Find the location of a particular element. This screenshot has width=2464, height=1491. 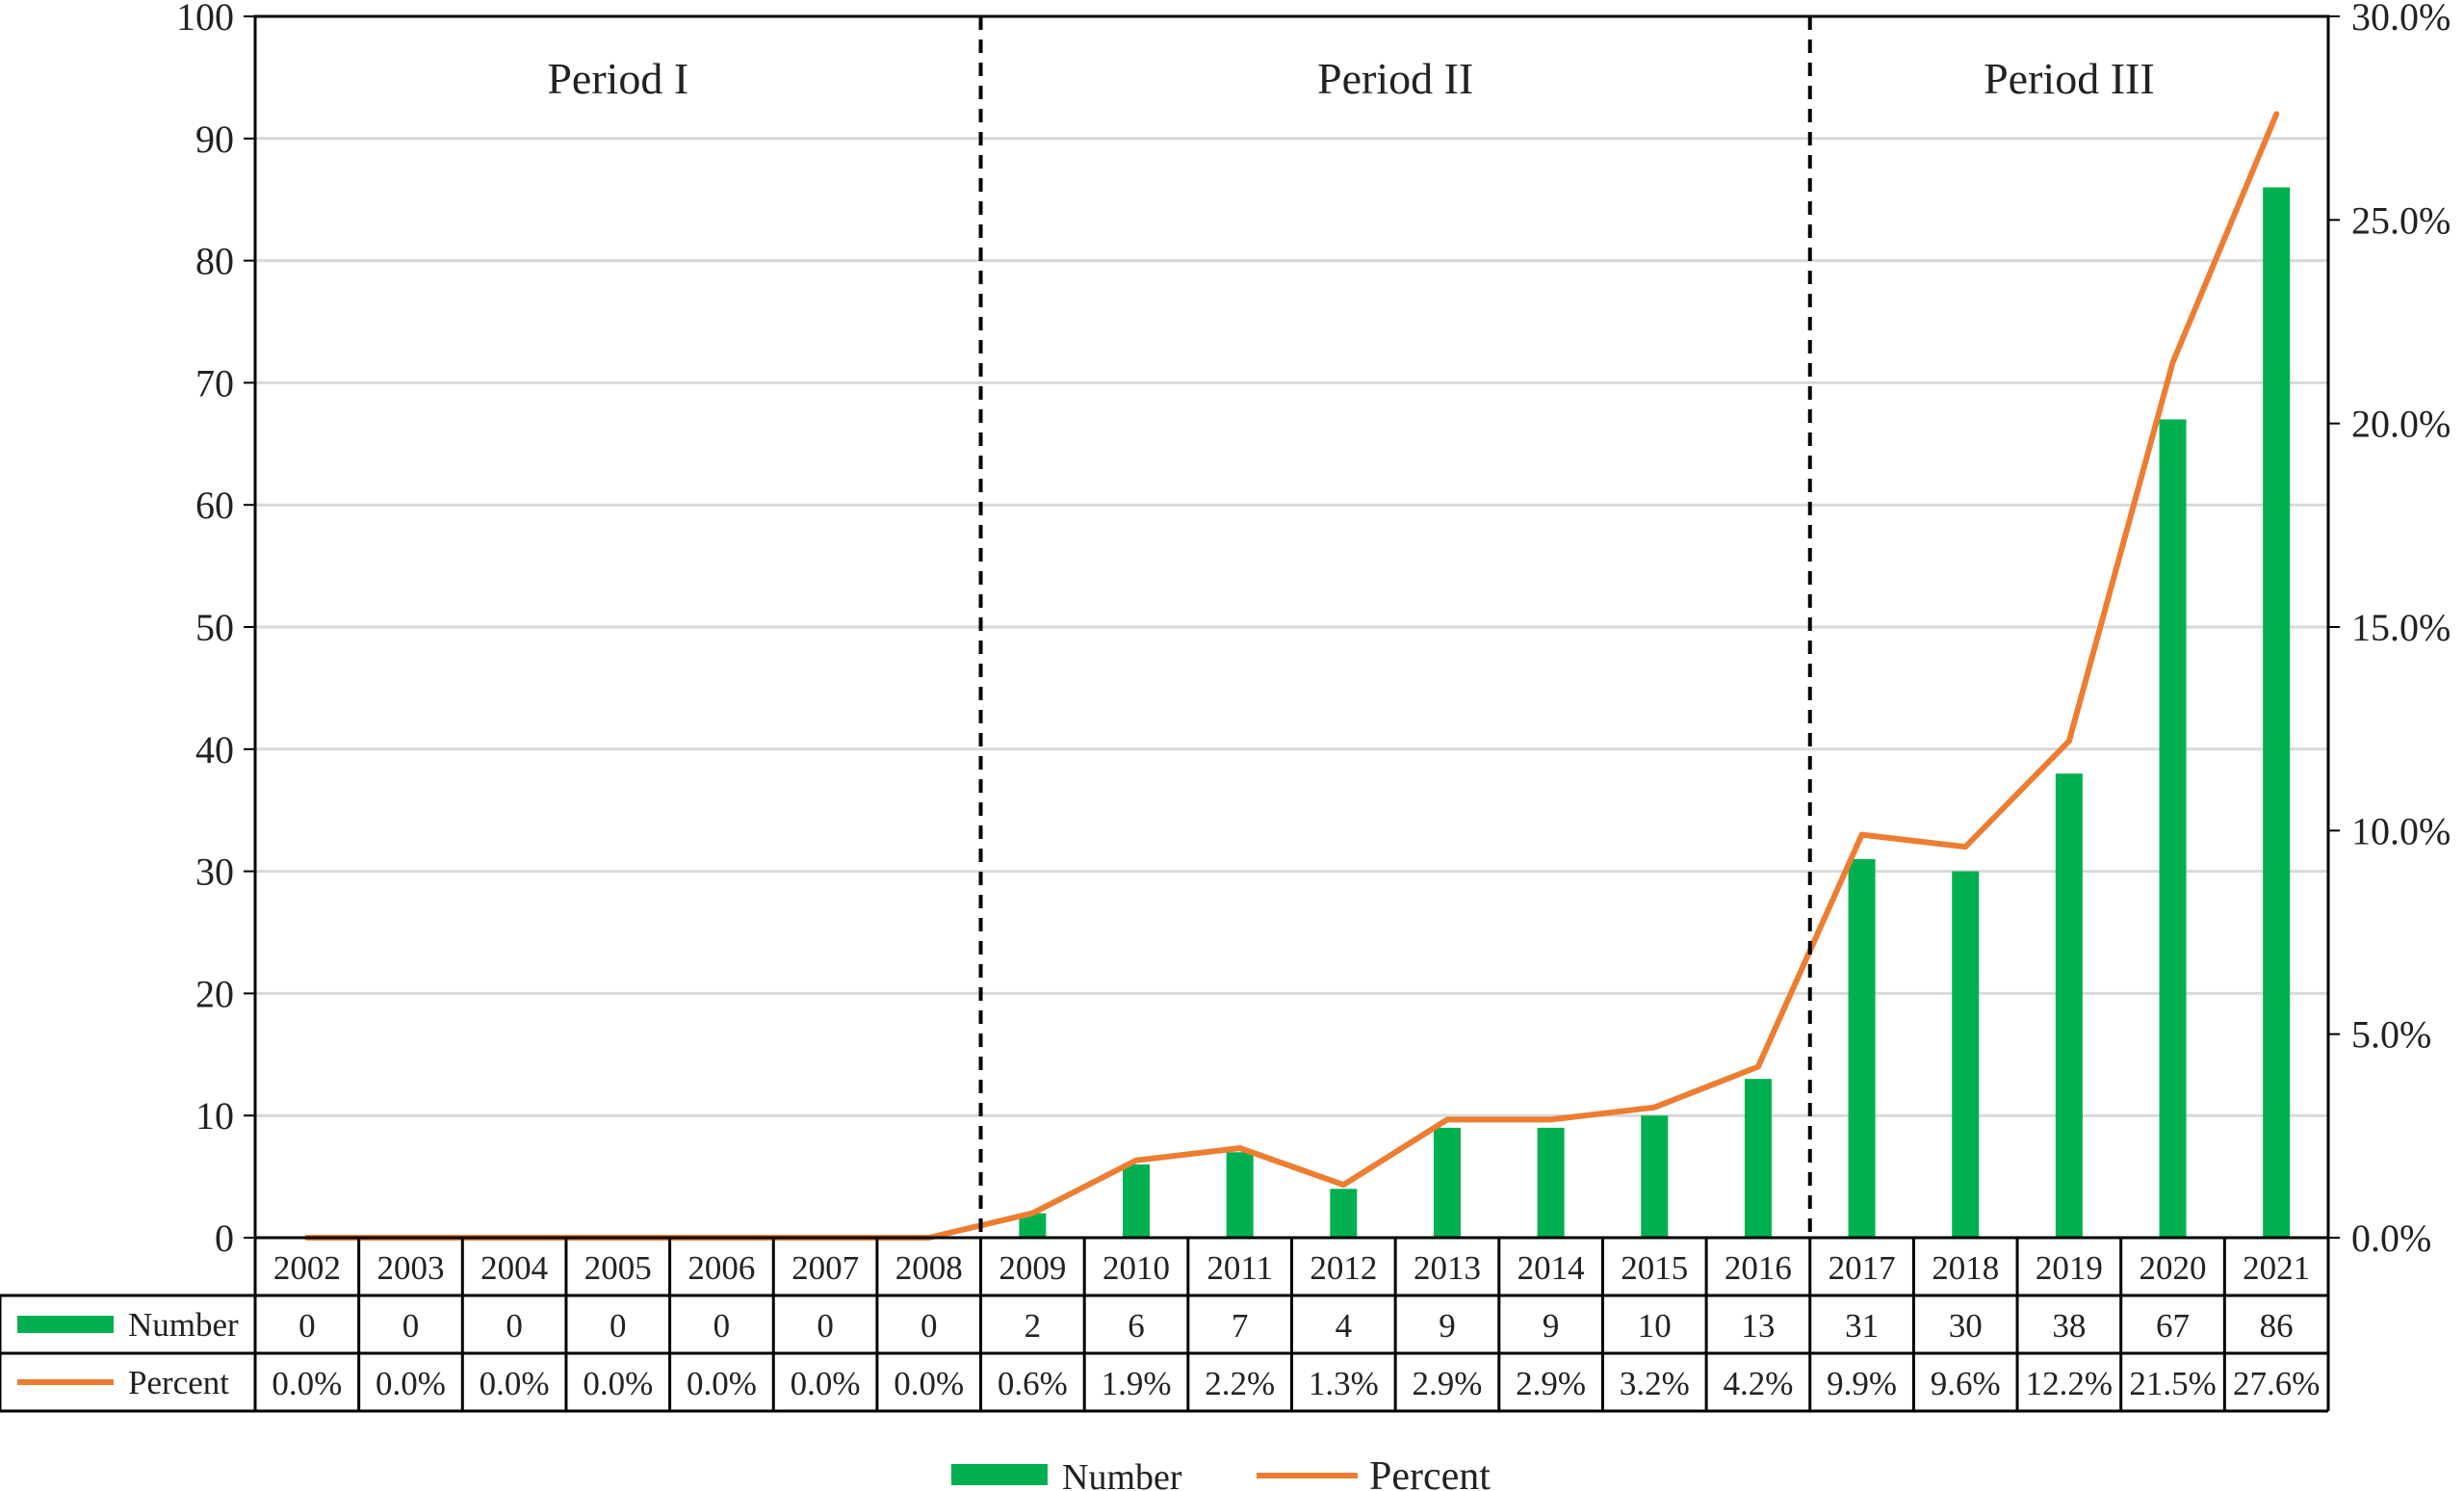

y-right-tick-label: 30.0% is located at coordinates (2401, 19).